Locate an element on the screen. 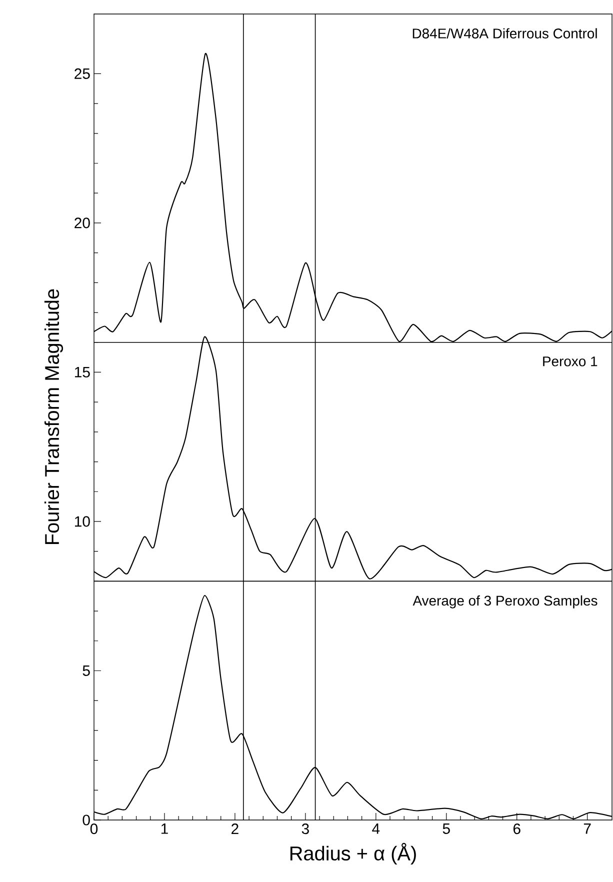 The image size is (613, 882). x-tick-label: 1 is located at coordinates (164, 829).